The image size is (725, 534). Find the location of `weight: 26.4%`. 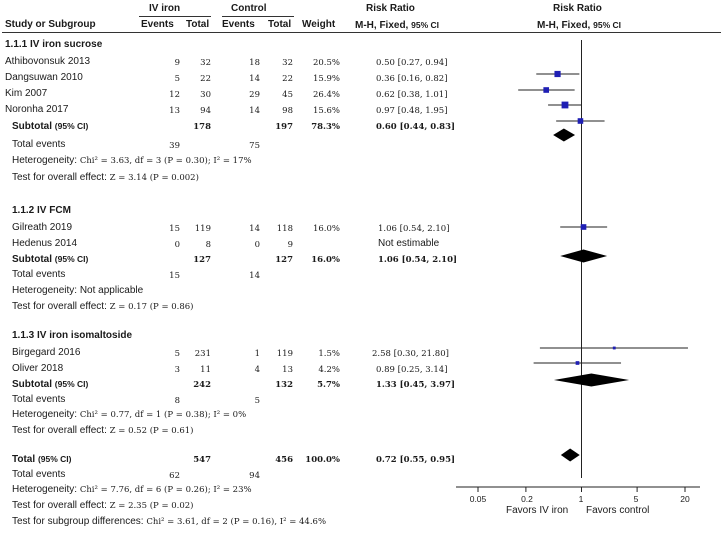

weight: 26.4% is located at coordinates (326, 95).